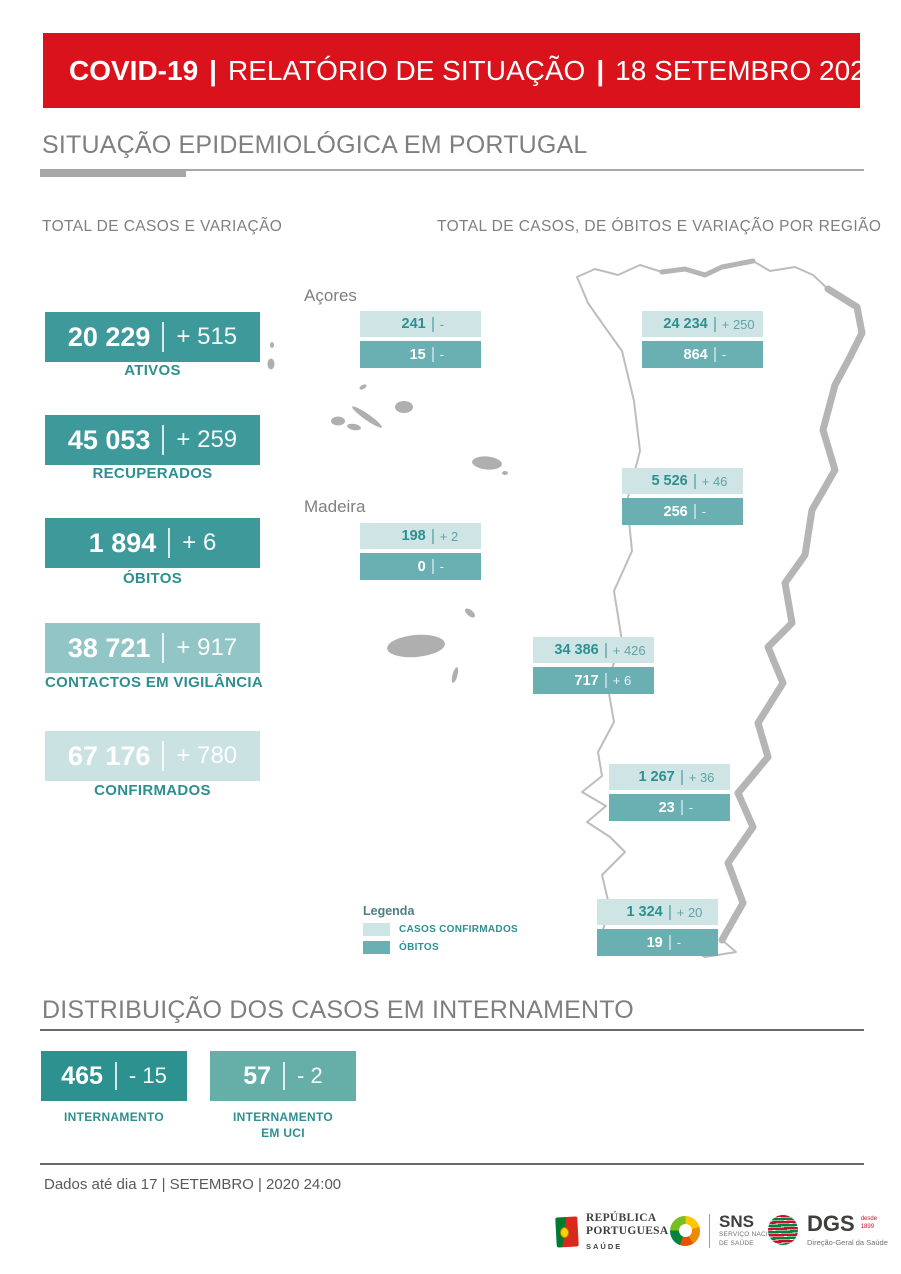 This screenshot has width=901, height=1274. Describe the element at coordinates (704, 511) in the screenshot. I see `centro-deaths-variation: -` at that location.